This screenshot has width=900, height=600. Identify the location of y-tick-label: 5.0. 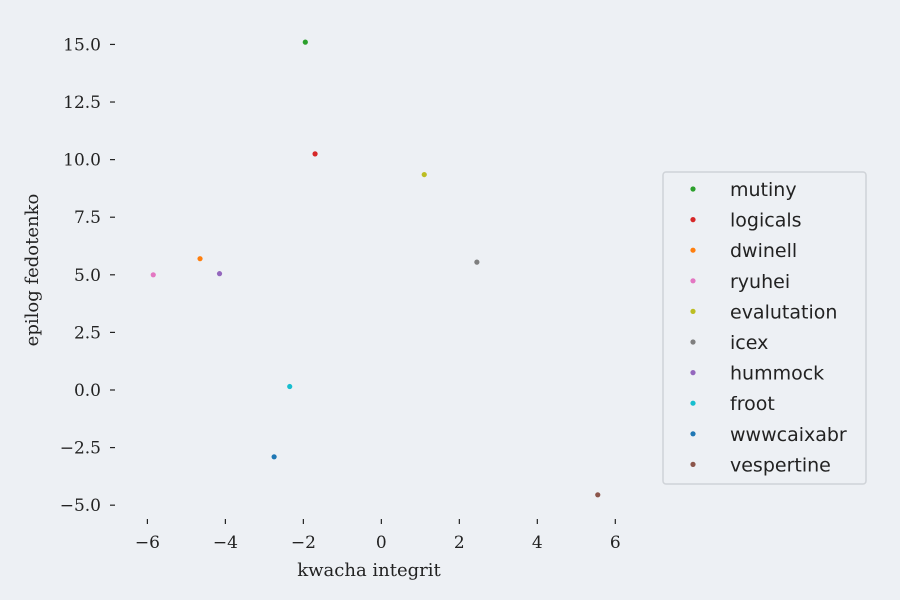
(87, 276).